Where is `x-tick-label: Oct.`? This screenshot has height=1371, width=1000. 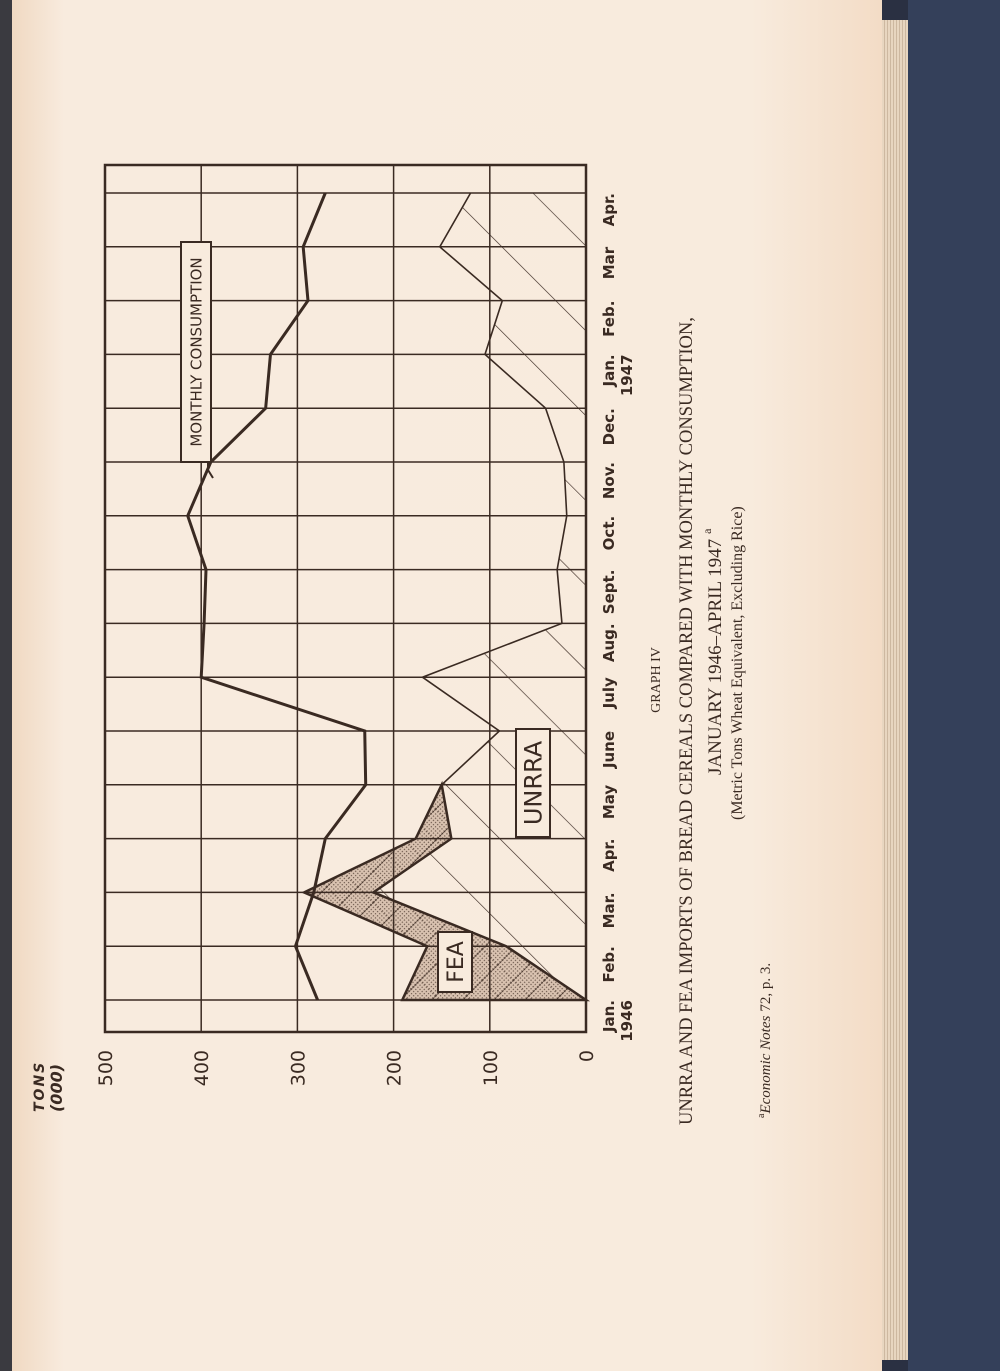
x-tick-label: Oct. is located at coordinates (609, 533).